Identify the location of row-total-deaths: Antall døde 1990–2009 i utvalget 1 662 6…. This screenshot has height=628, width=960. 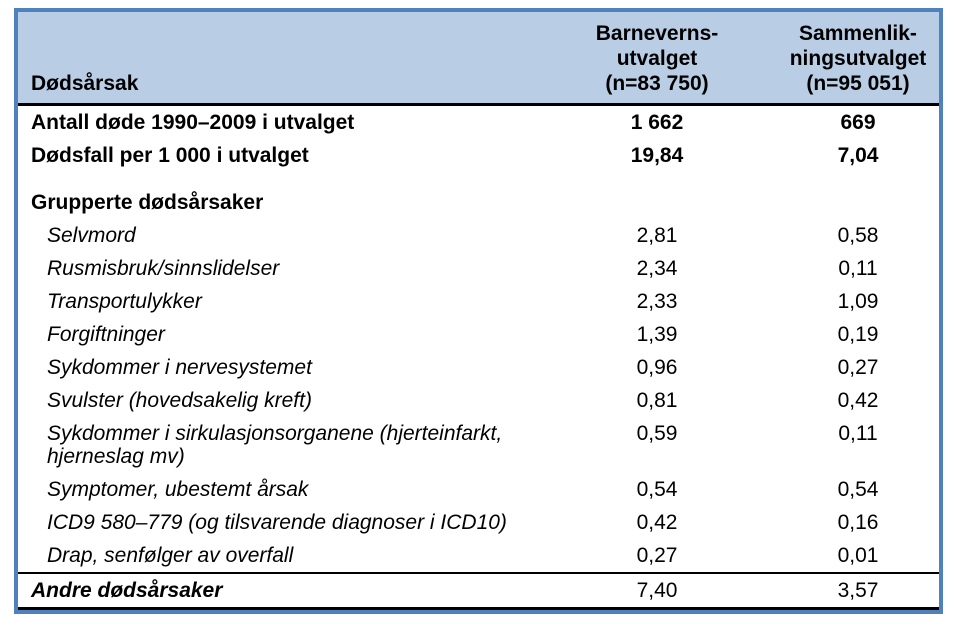
(478, 122).